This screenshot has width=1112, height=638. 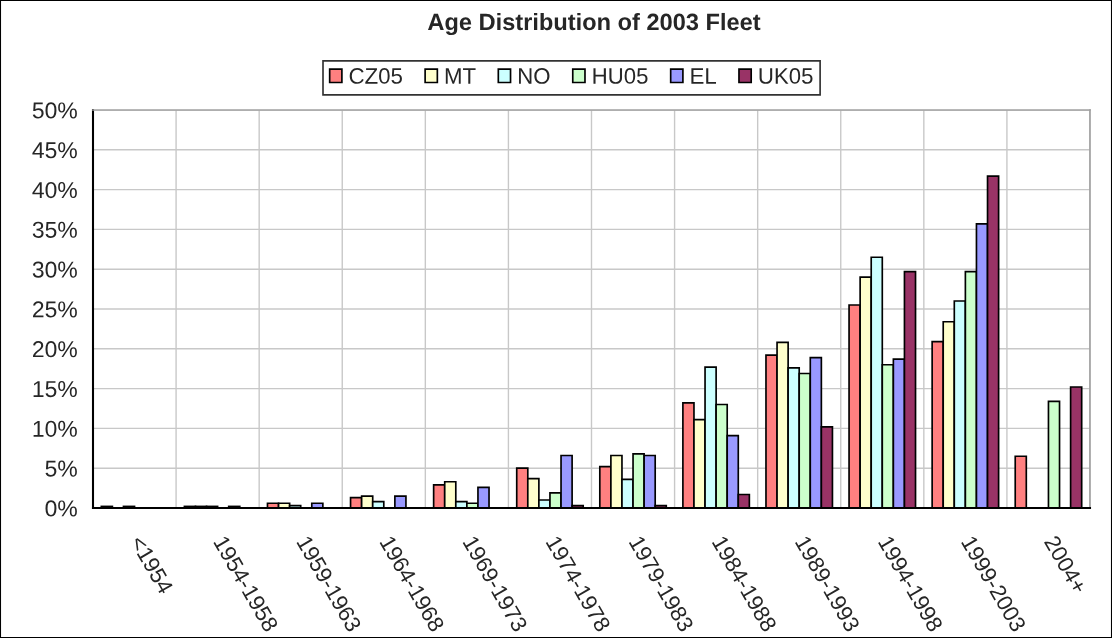 What do you see at coordinates (55, 389) in the screenshot?
I see `y-tick-label: 15%` at bounding box center [55, 389].